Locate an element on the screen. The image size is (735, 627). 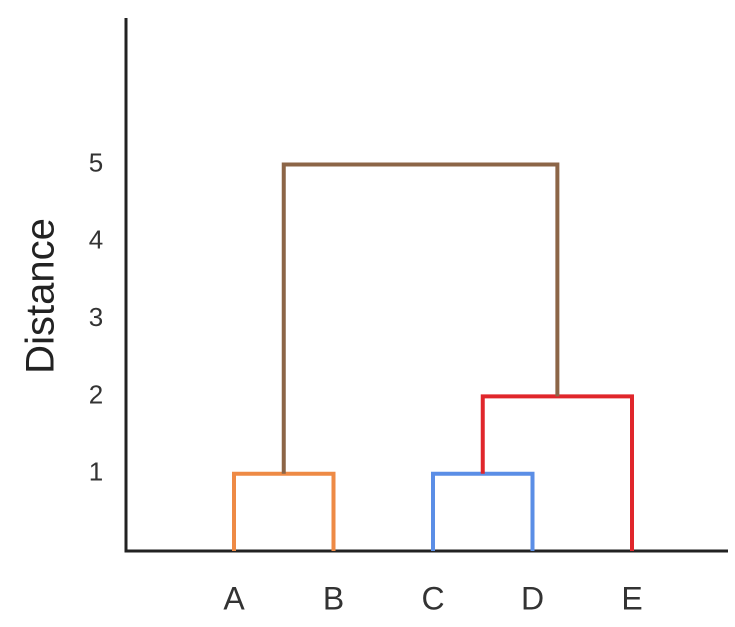
y-axis-title: Distance is located at coordinates (41, 296).